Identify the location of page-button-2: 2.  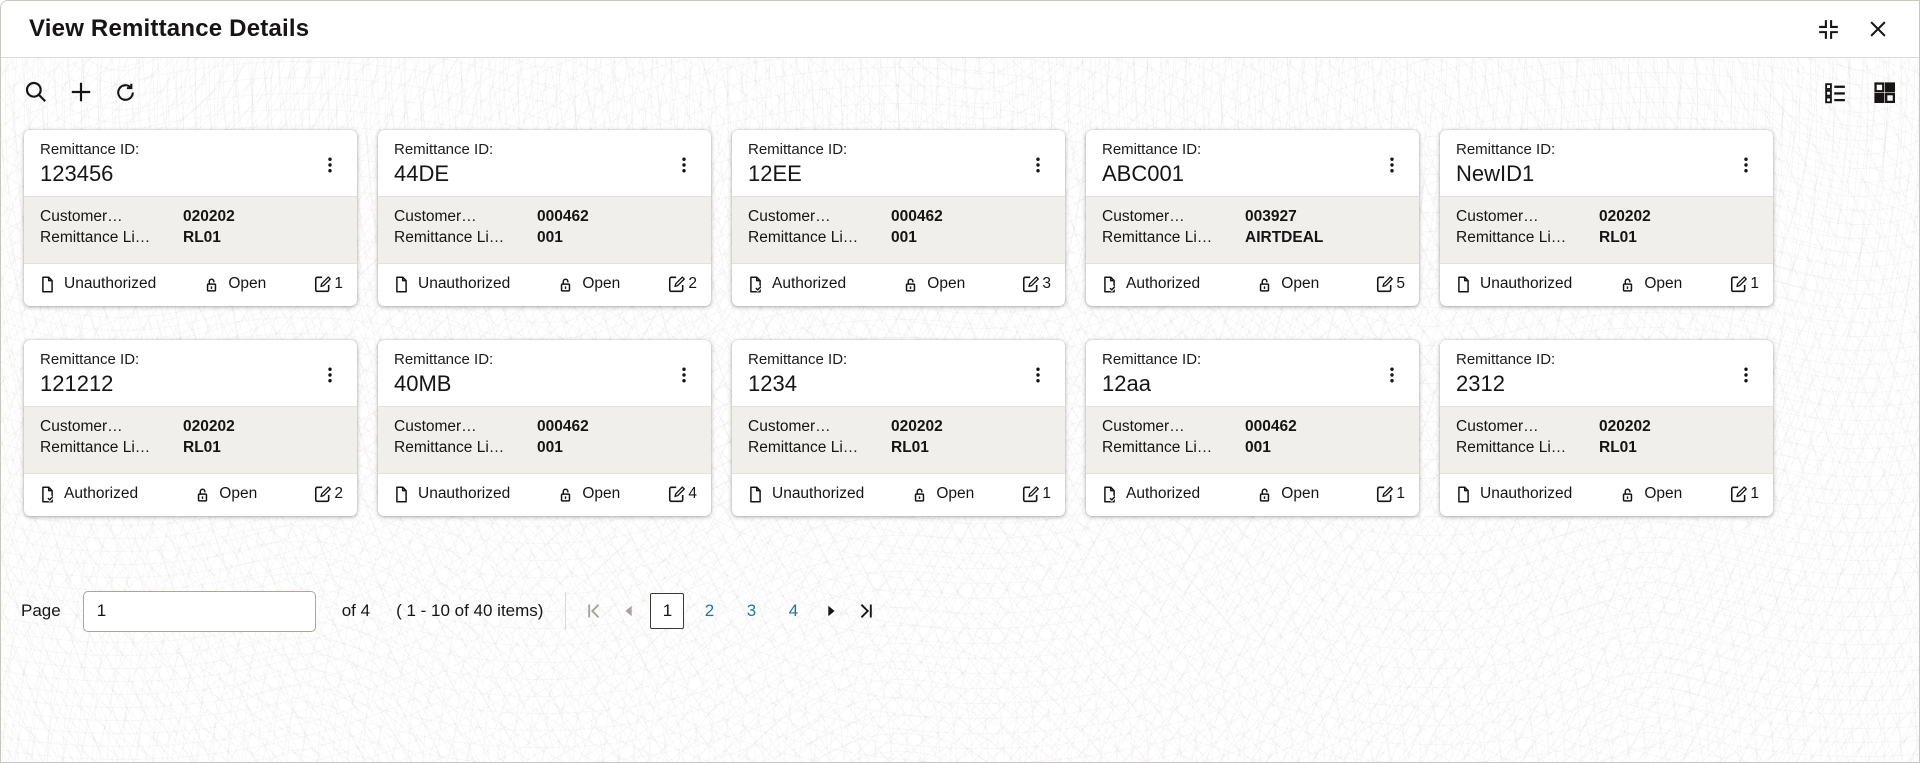
(709, 611).